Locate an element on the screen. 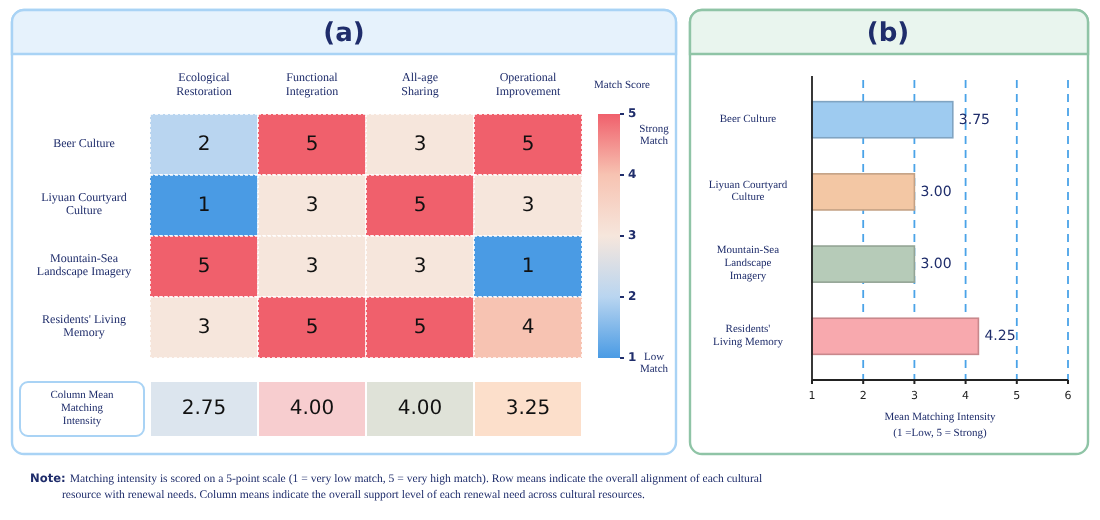 This screenshot has height=520, width=1100. data-label: 3.25 is located at coordinates (528, 409).